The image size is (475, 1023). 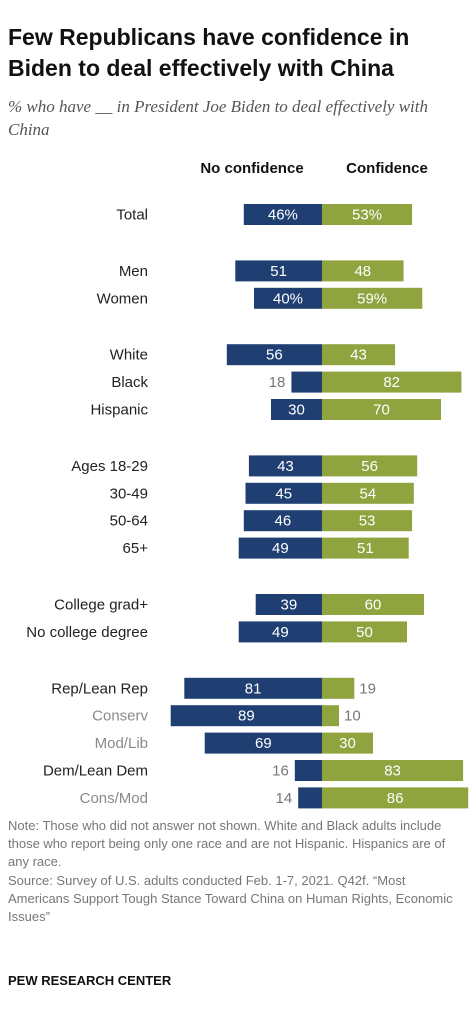 I want to click on category-label: White, so click(x=129, y=355).